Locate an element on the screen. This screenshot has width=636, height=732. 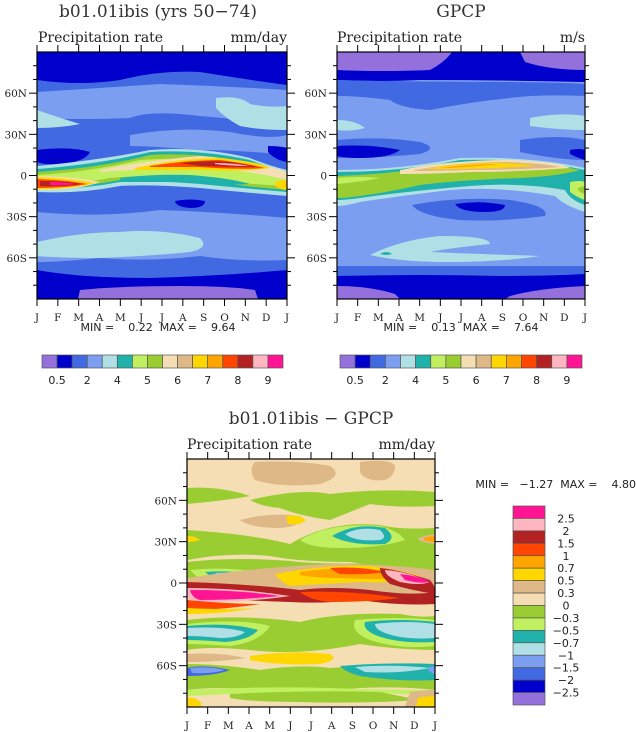
colorbar-label: 2 is located at coordinates (566, 531).